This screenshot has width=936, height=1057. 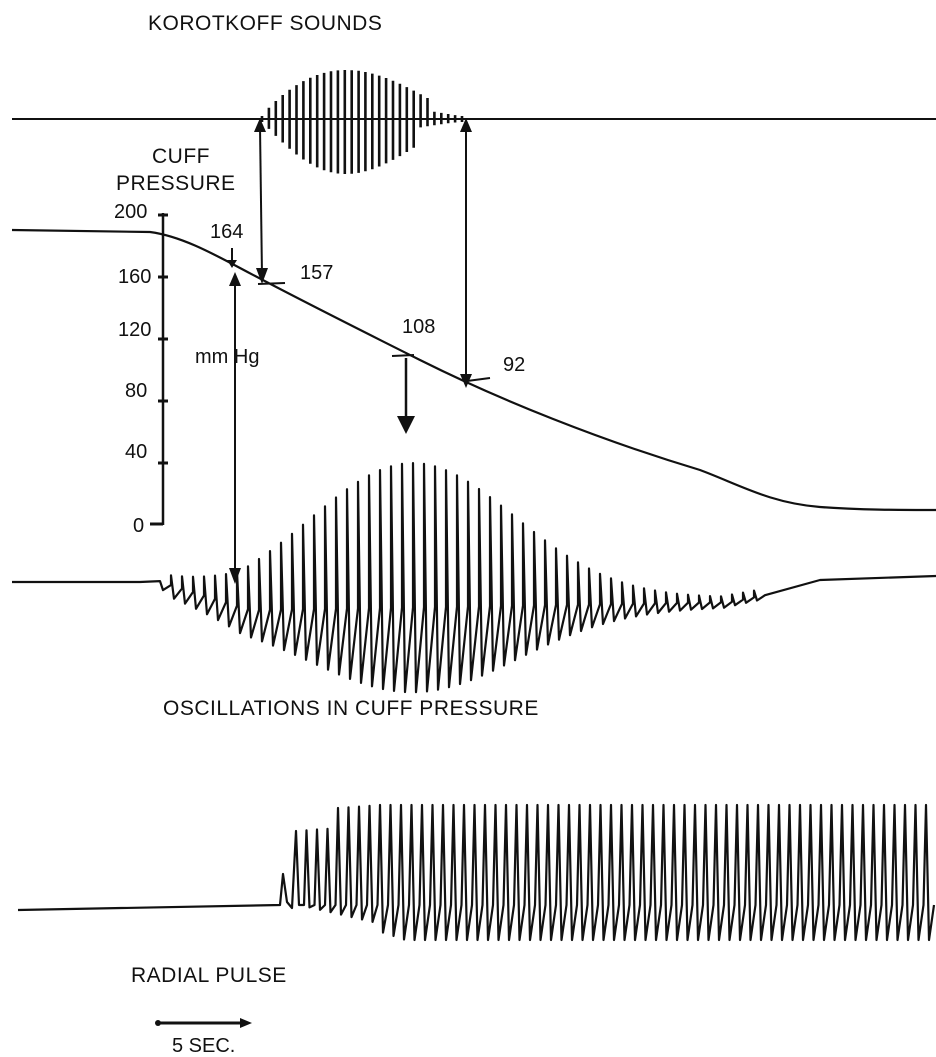 I want to click on axis-tick-label-200: 200, so click(x=130, y=212).